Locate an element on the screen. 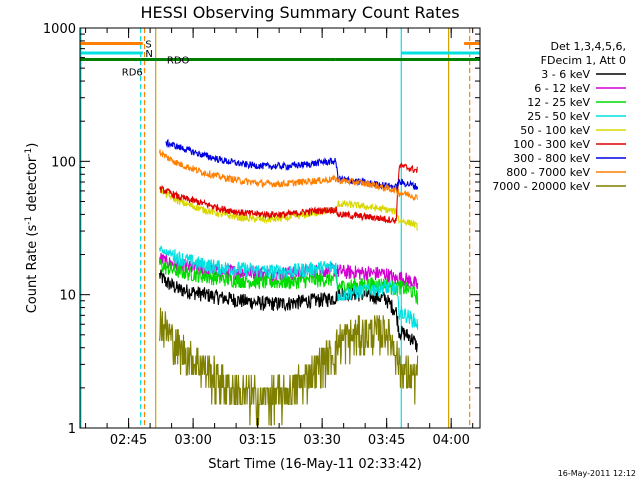  legend-label-2: 12 - 25 keV is located at coordinates (558, 102).